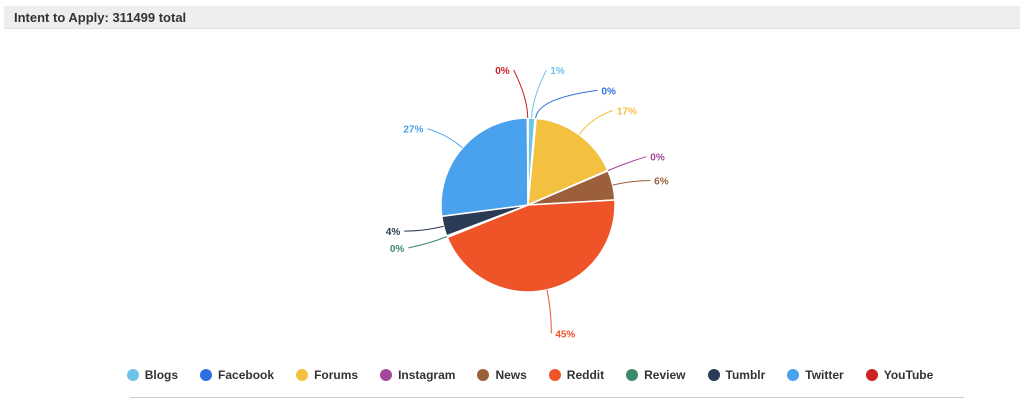 Image resolution: width=1024 pixels, height=400 pixels. Describe the element at coordinates (557, 71) in the screenshot. I see `data-label-blogs: 1%` at that location.